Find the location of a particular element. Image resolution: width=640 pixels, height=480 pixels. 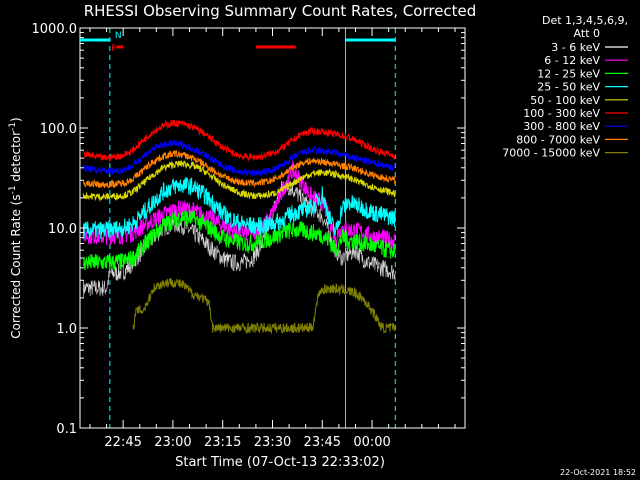

series-line-7000-15000-kev is located at coordinates (264, 306).